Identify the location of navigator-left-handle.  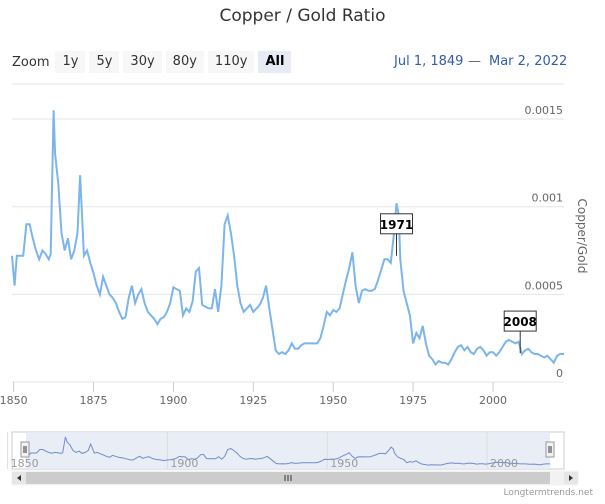
(25, 449).